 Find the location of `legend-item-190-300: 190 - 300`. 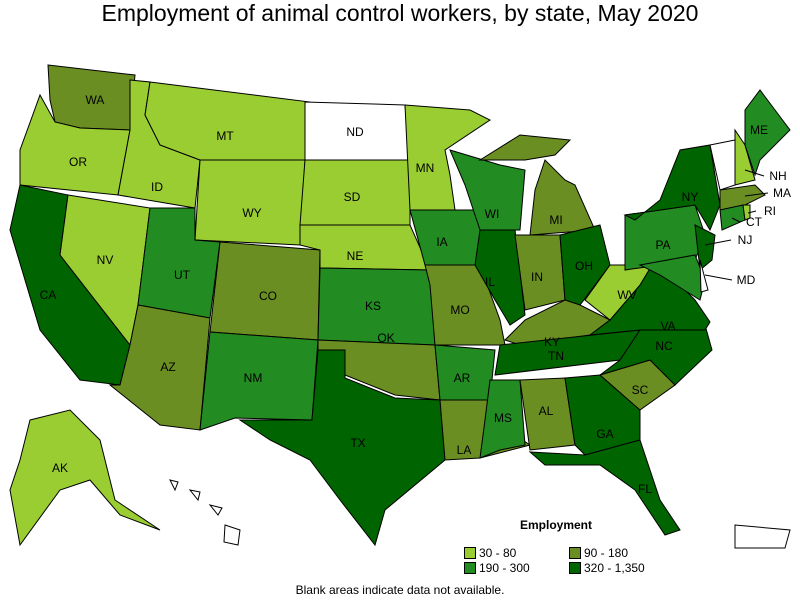

legend-item-190-300: 190 - 300 is located at coordinates (497, 568).